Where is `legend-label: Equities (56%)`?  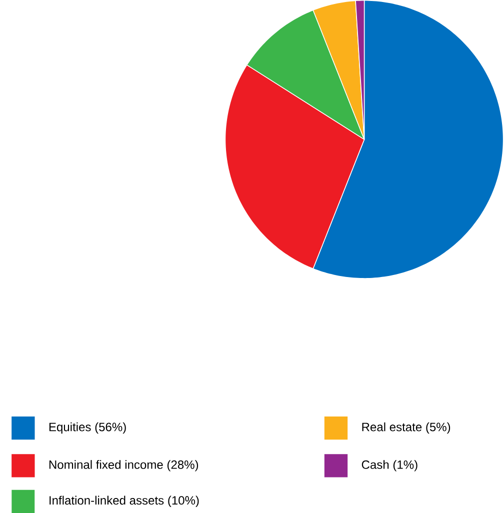
legend-label: Equities (56%) is located at coordinates (88, 428).